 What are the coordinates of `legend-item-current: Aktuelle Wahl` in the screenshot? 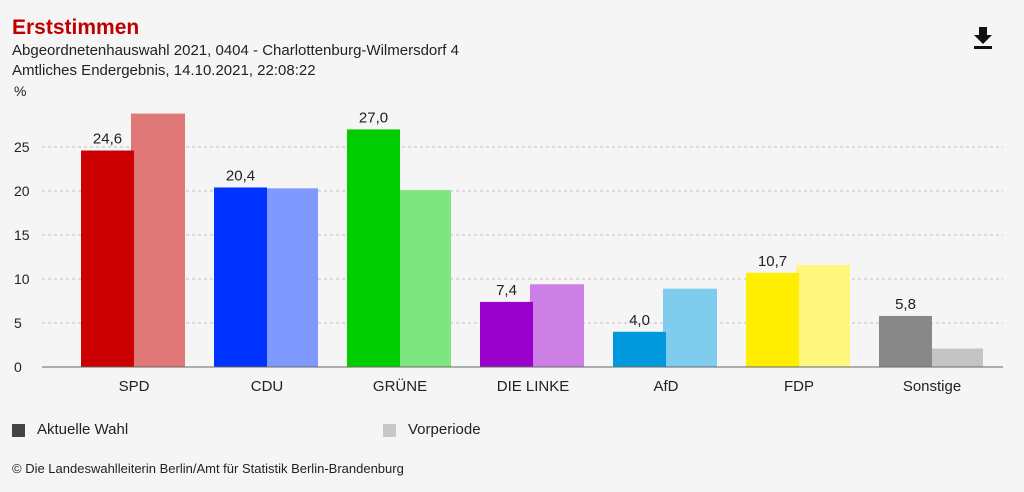 It's located at (70, 430).